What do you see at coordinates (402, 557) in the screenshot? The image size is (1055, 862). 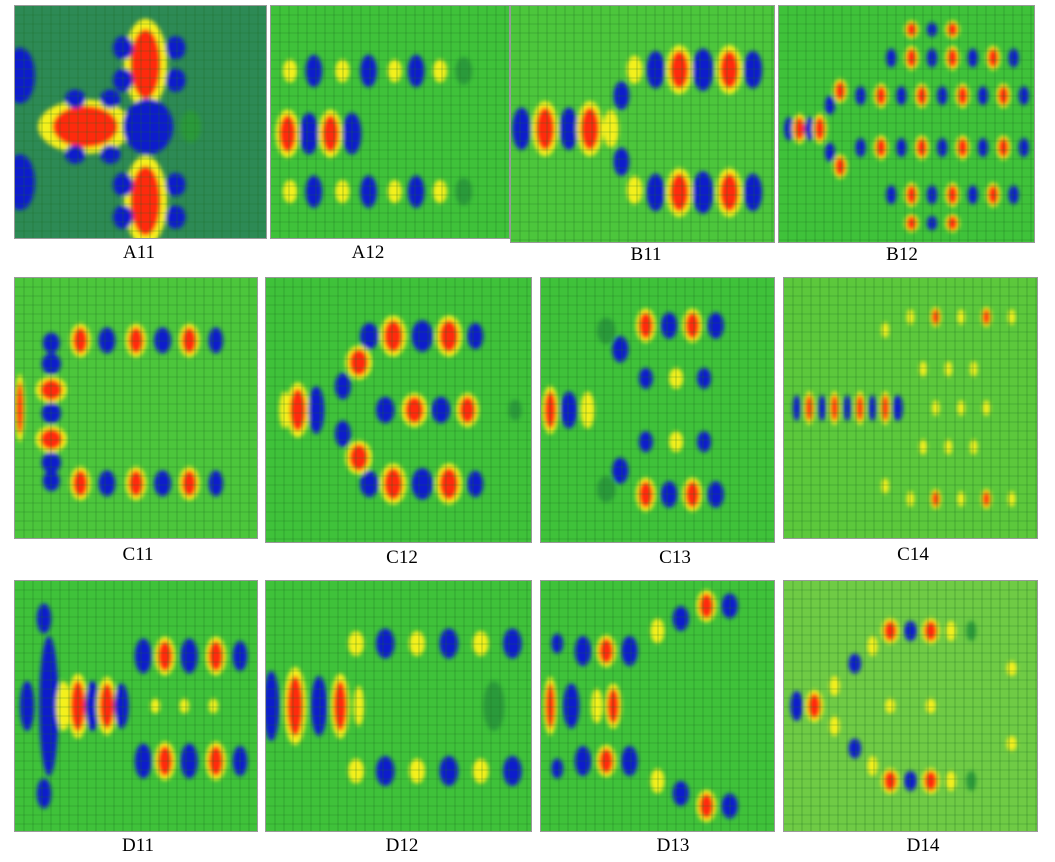 I see `panel-label-c12: C12` at bounding box center [402, 557].